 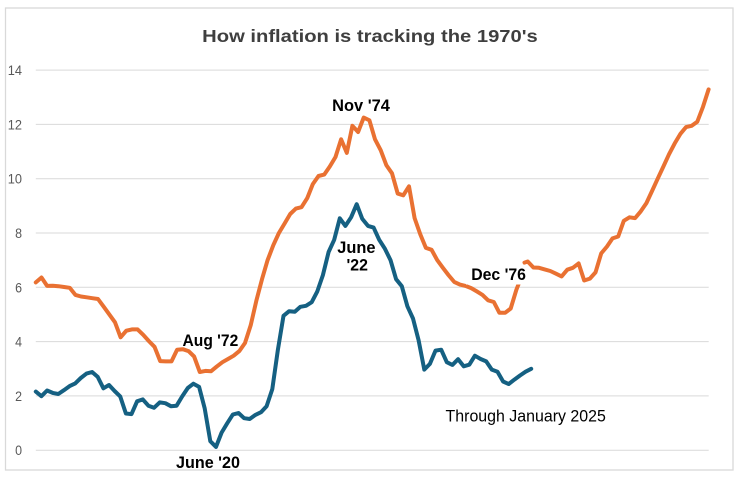 What do you see at coordinates (18, 234) in the screenshot?
I see `svg-text: 8` at bounding box center [18, 234].